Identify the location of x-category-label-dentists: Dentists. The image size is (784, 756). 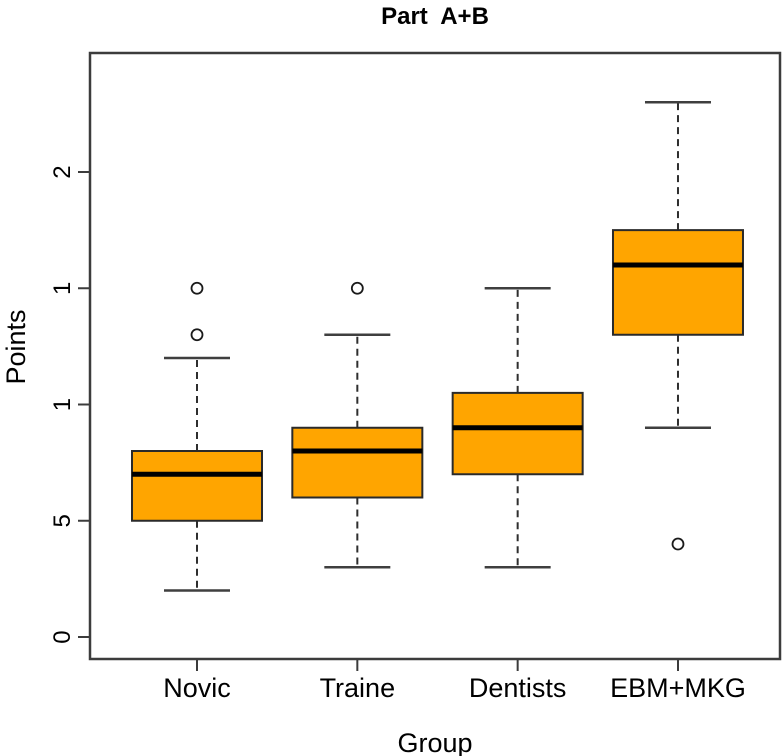
(518, 688).